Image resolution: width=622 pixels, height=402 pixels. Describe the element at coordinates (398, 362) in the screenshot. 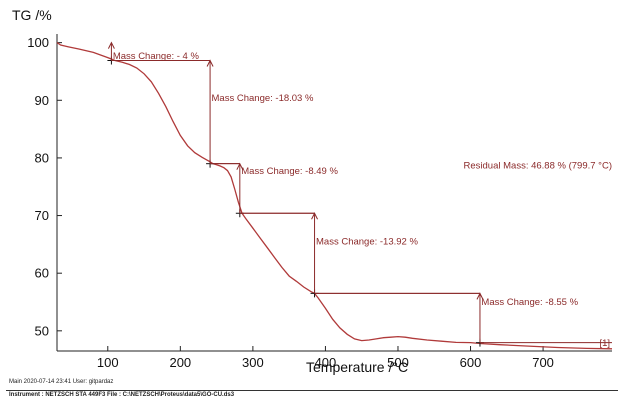

I see `x-tick-label: 500` at that location.